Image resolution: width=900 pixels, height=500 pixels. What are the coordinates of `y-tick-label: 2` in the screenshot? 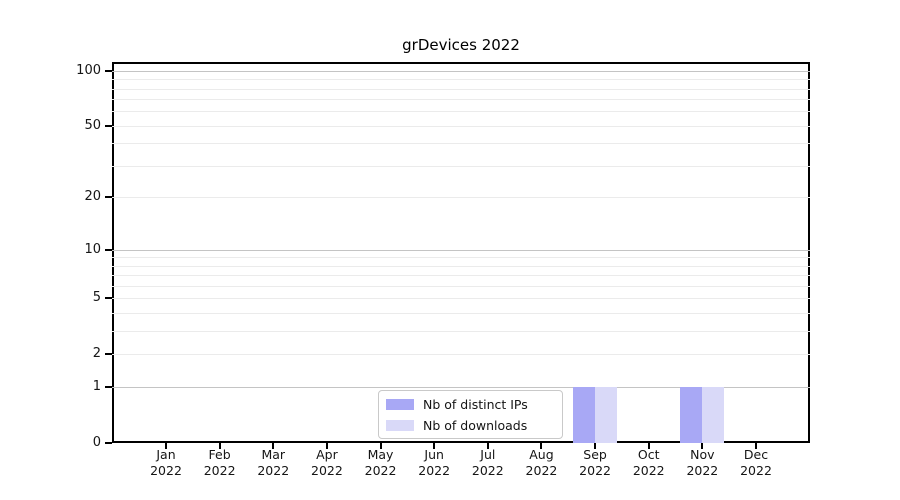 It's located at (96, 354).